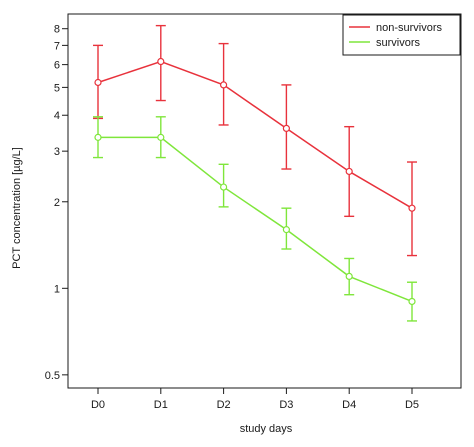  What do you see at coordinates (412, 405) in the screenshot?
I see `x-tick-label: D5` at bounding box center [412, 405].